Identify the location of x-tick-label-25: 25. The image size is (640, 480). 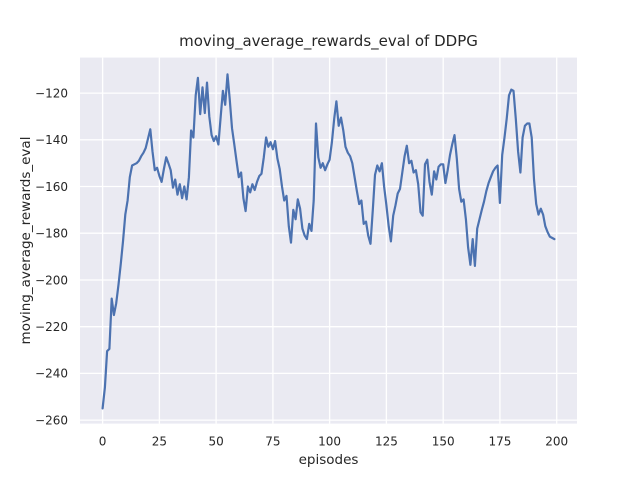
(159, 442).